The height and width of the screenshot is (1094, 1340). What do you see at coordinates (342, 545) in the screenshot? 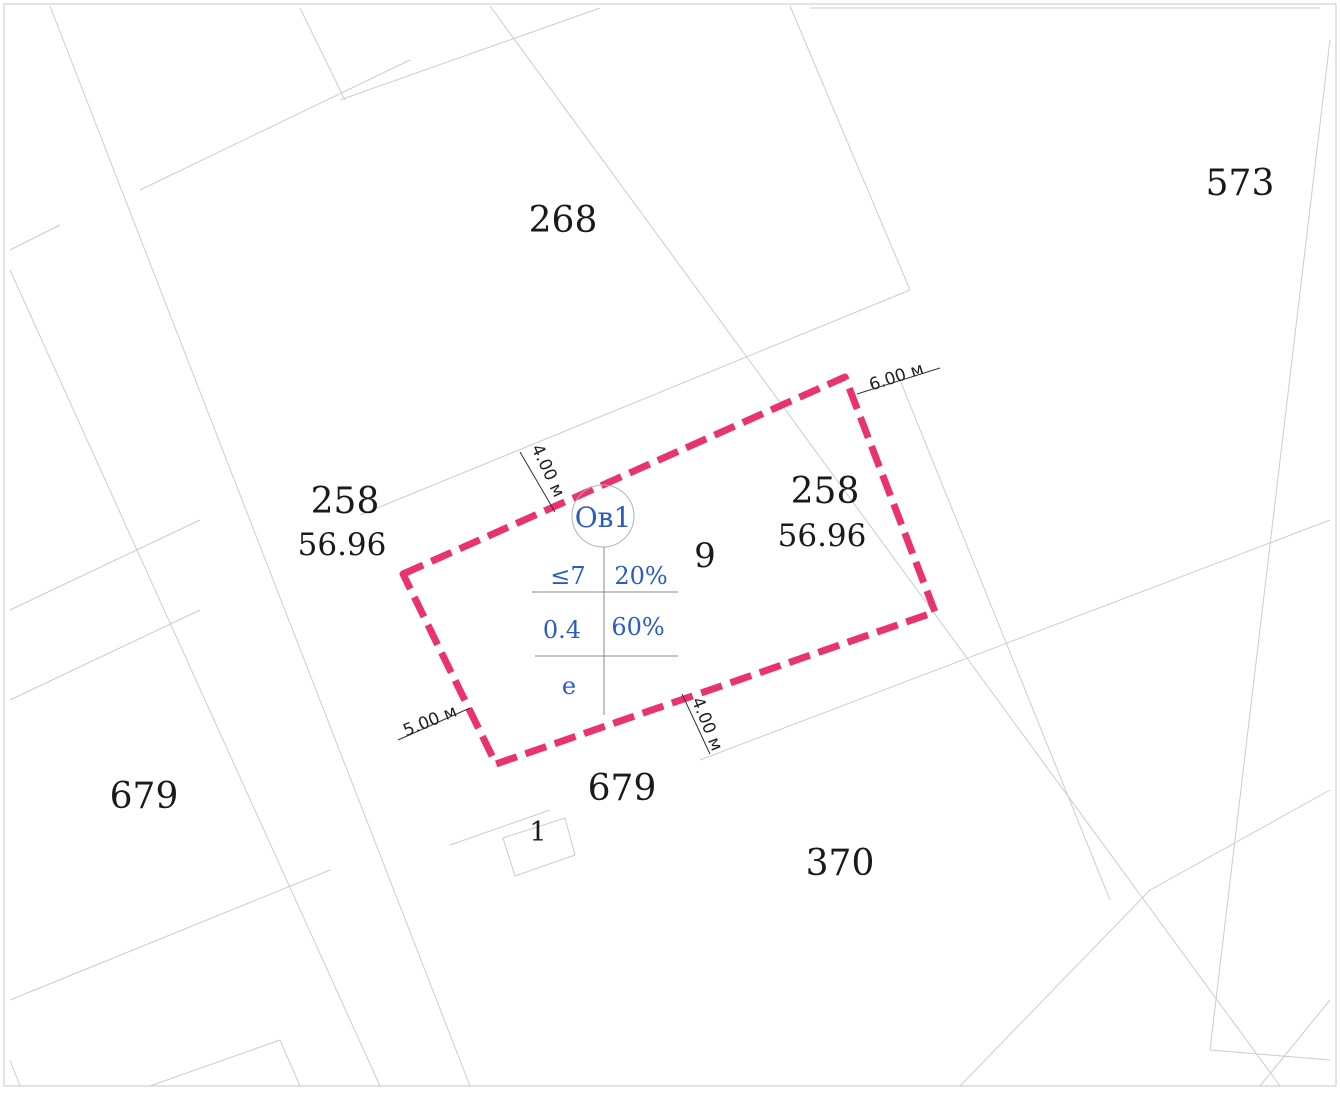
I see `parcel-area-258-left: 56.96` at bounding box center [342, 545].